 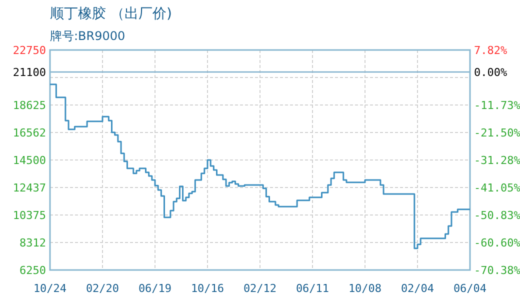 What do you see at coordinates (497, 133) in the screenshot?
I see `y2-tick-label: -21.50%` at bounding box center [497, 133].